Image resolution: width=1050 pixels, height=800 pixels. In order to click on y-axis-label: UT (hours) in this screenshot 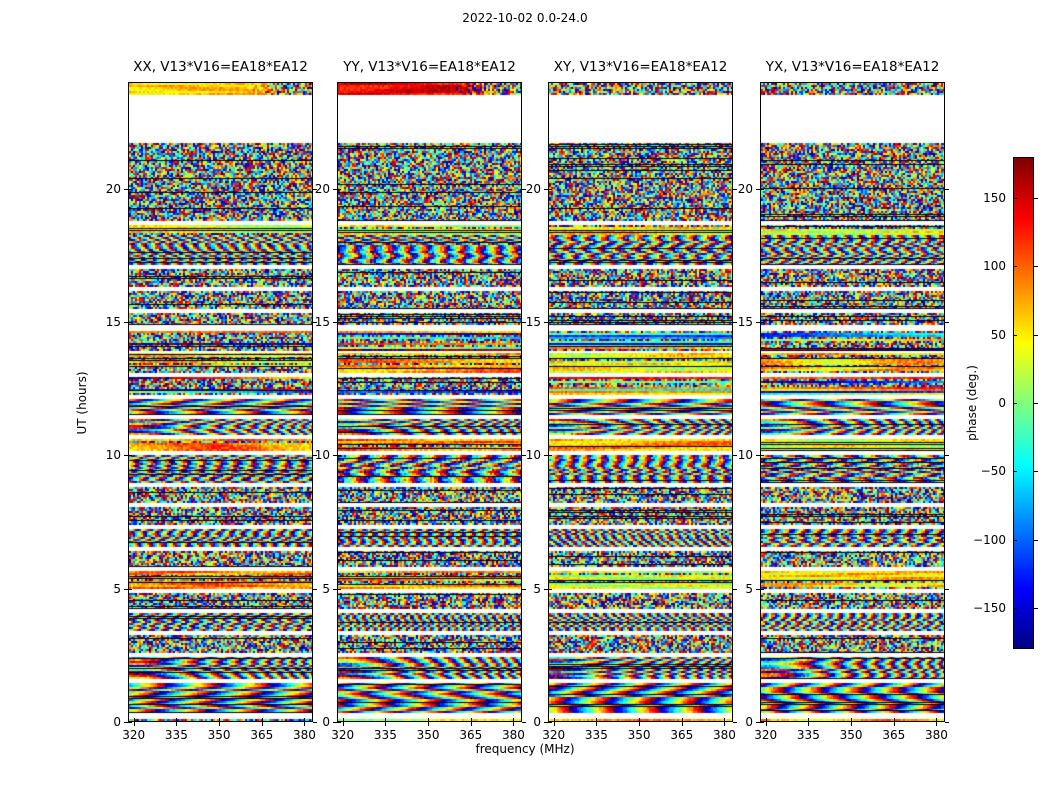, I will do `click(82, 403)`.